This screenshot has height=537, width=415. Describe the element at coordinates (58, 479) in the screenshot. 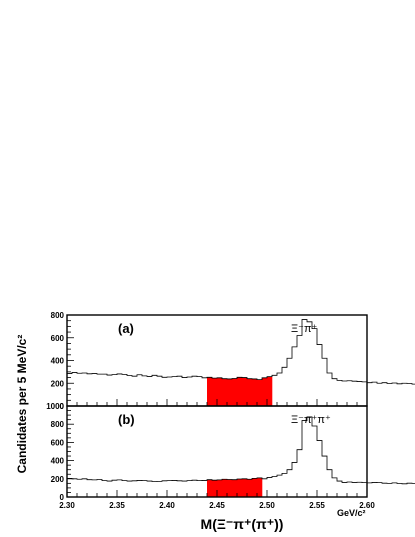

I see `y-tick-label-b: 200` at that location.